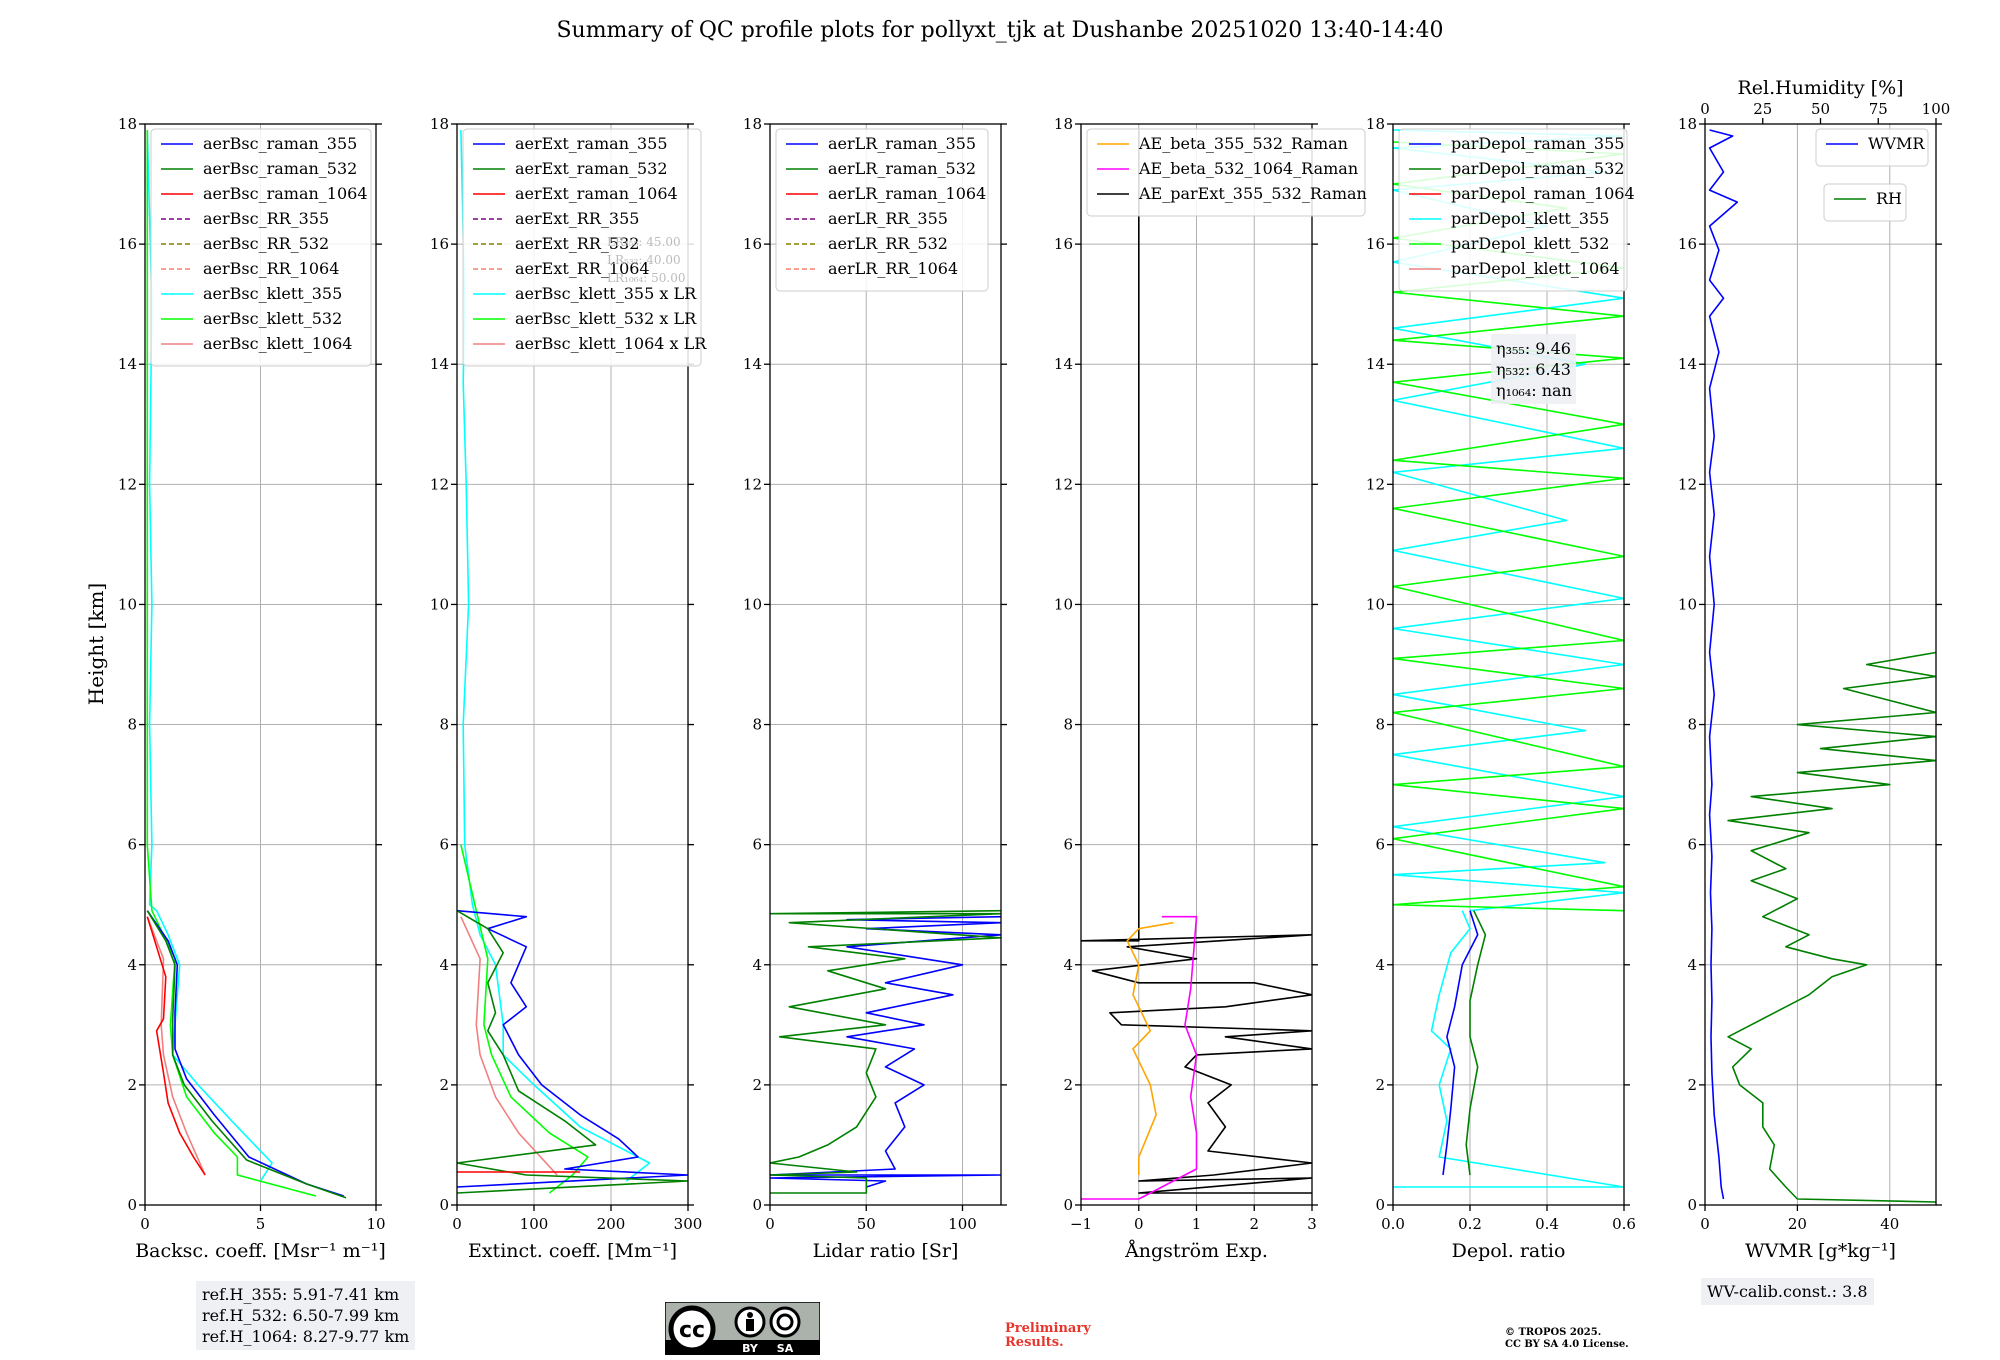 The width and height of the screenshot is (2000, 1360). I want to click on legend-label: aerBsc_raman_355, so click(280, 143).